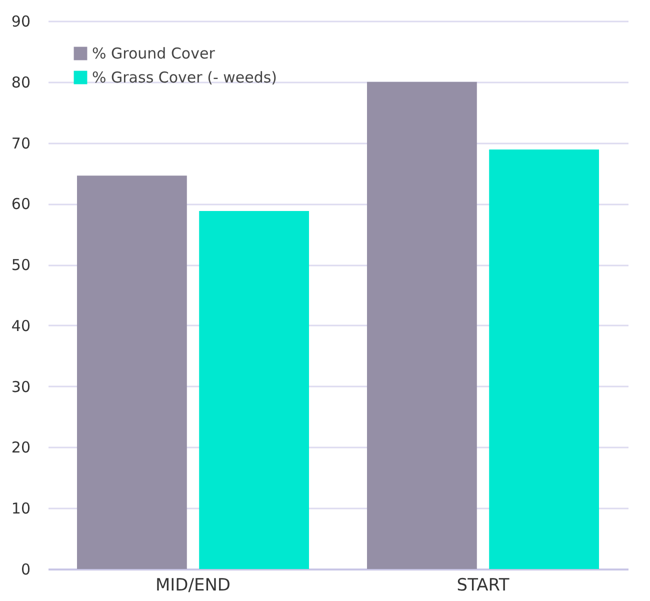 The image size is (650, 601). What do you see at coordinates (193, 586) in the screenshot?
I see `x-tick-label: MID/END` at bounding box center [193, 586].